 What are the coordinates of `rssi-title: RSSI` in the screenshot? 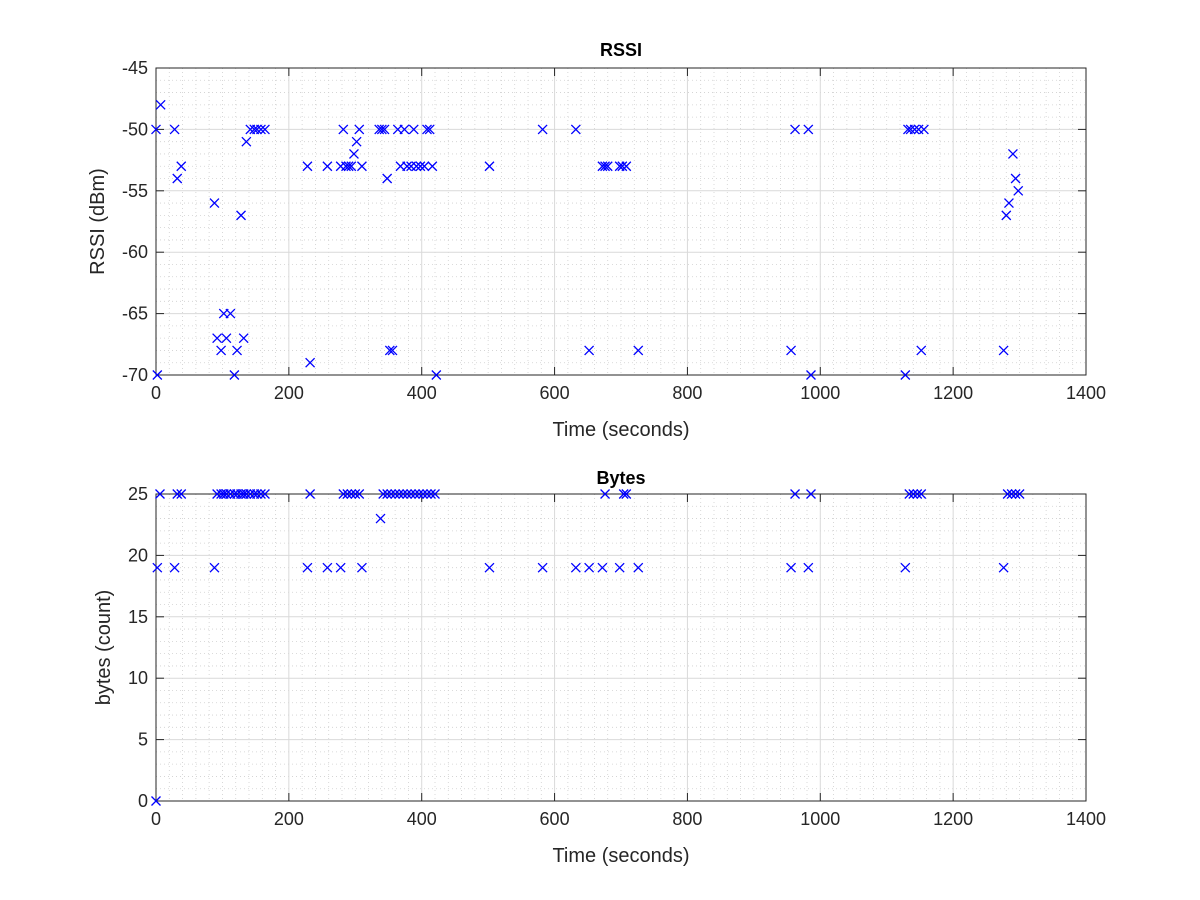 It's located at (621, 50).